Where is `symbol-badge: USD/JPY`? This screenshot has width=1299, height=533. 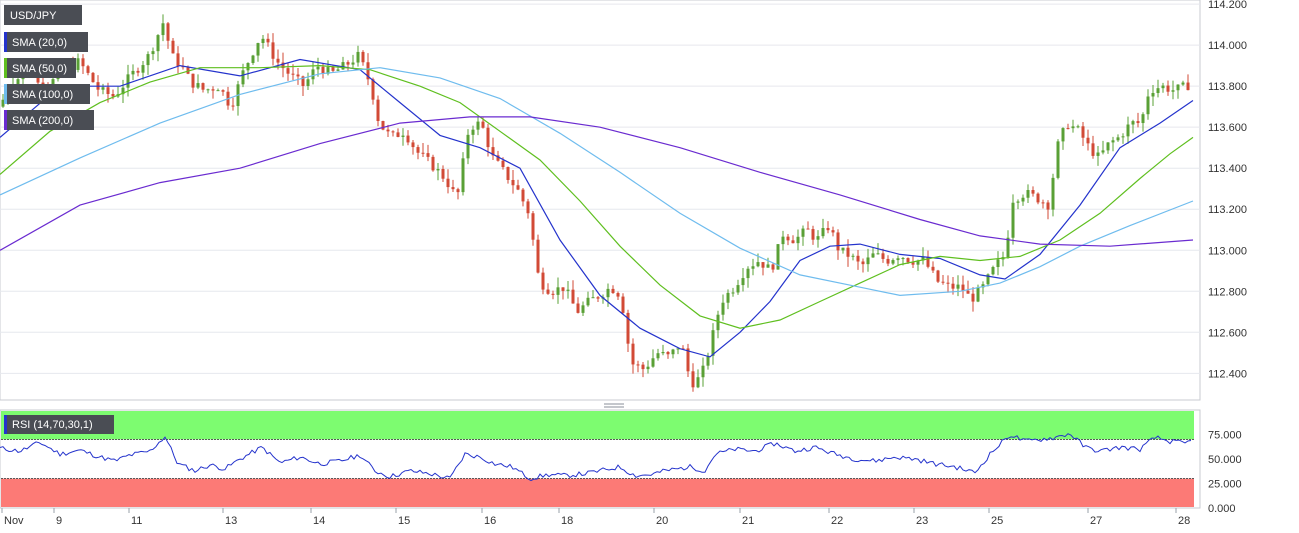 symbol-badge: USD/JPY is located at coordinates (43, 15).